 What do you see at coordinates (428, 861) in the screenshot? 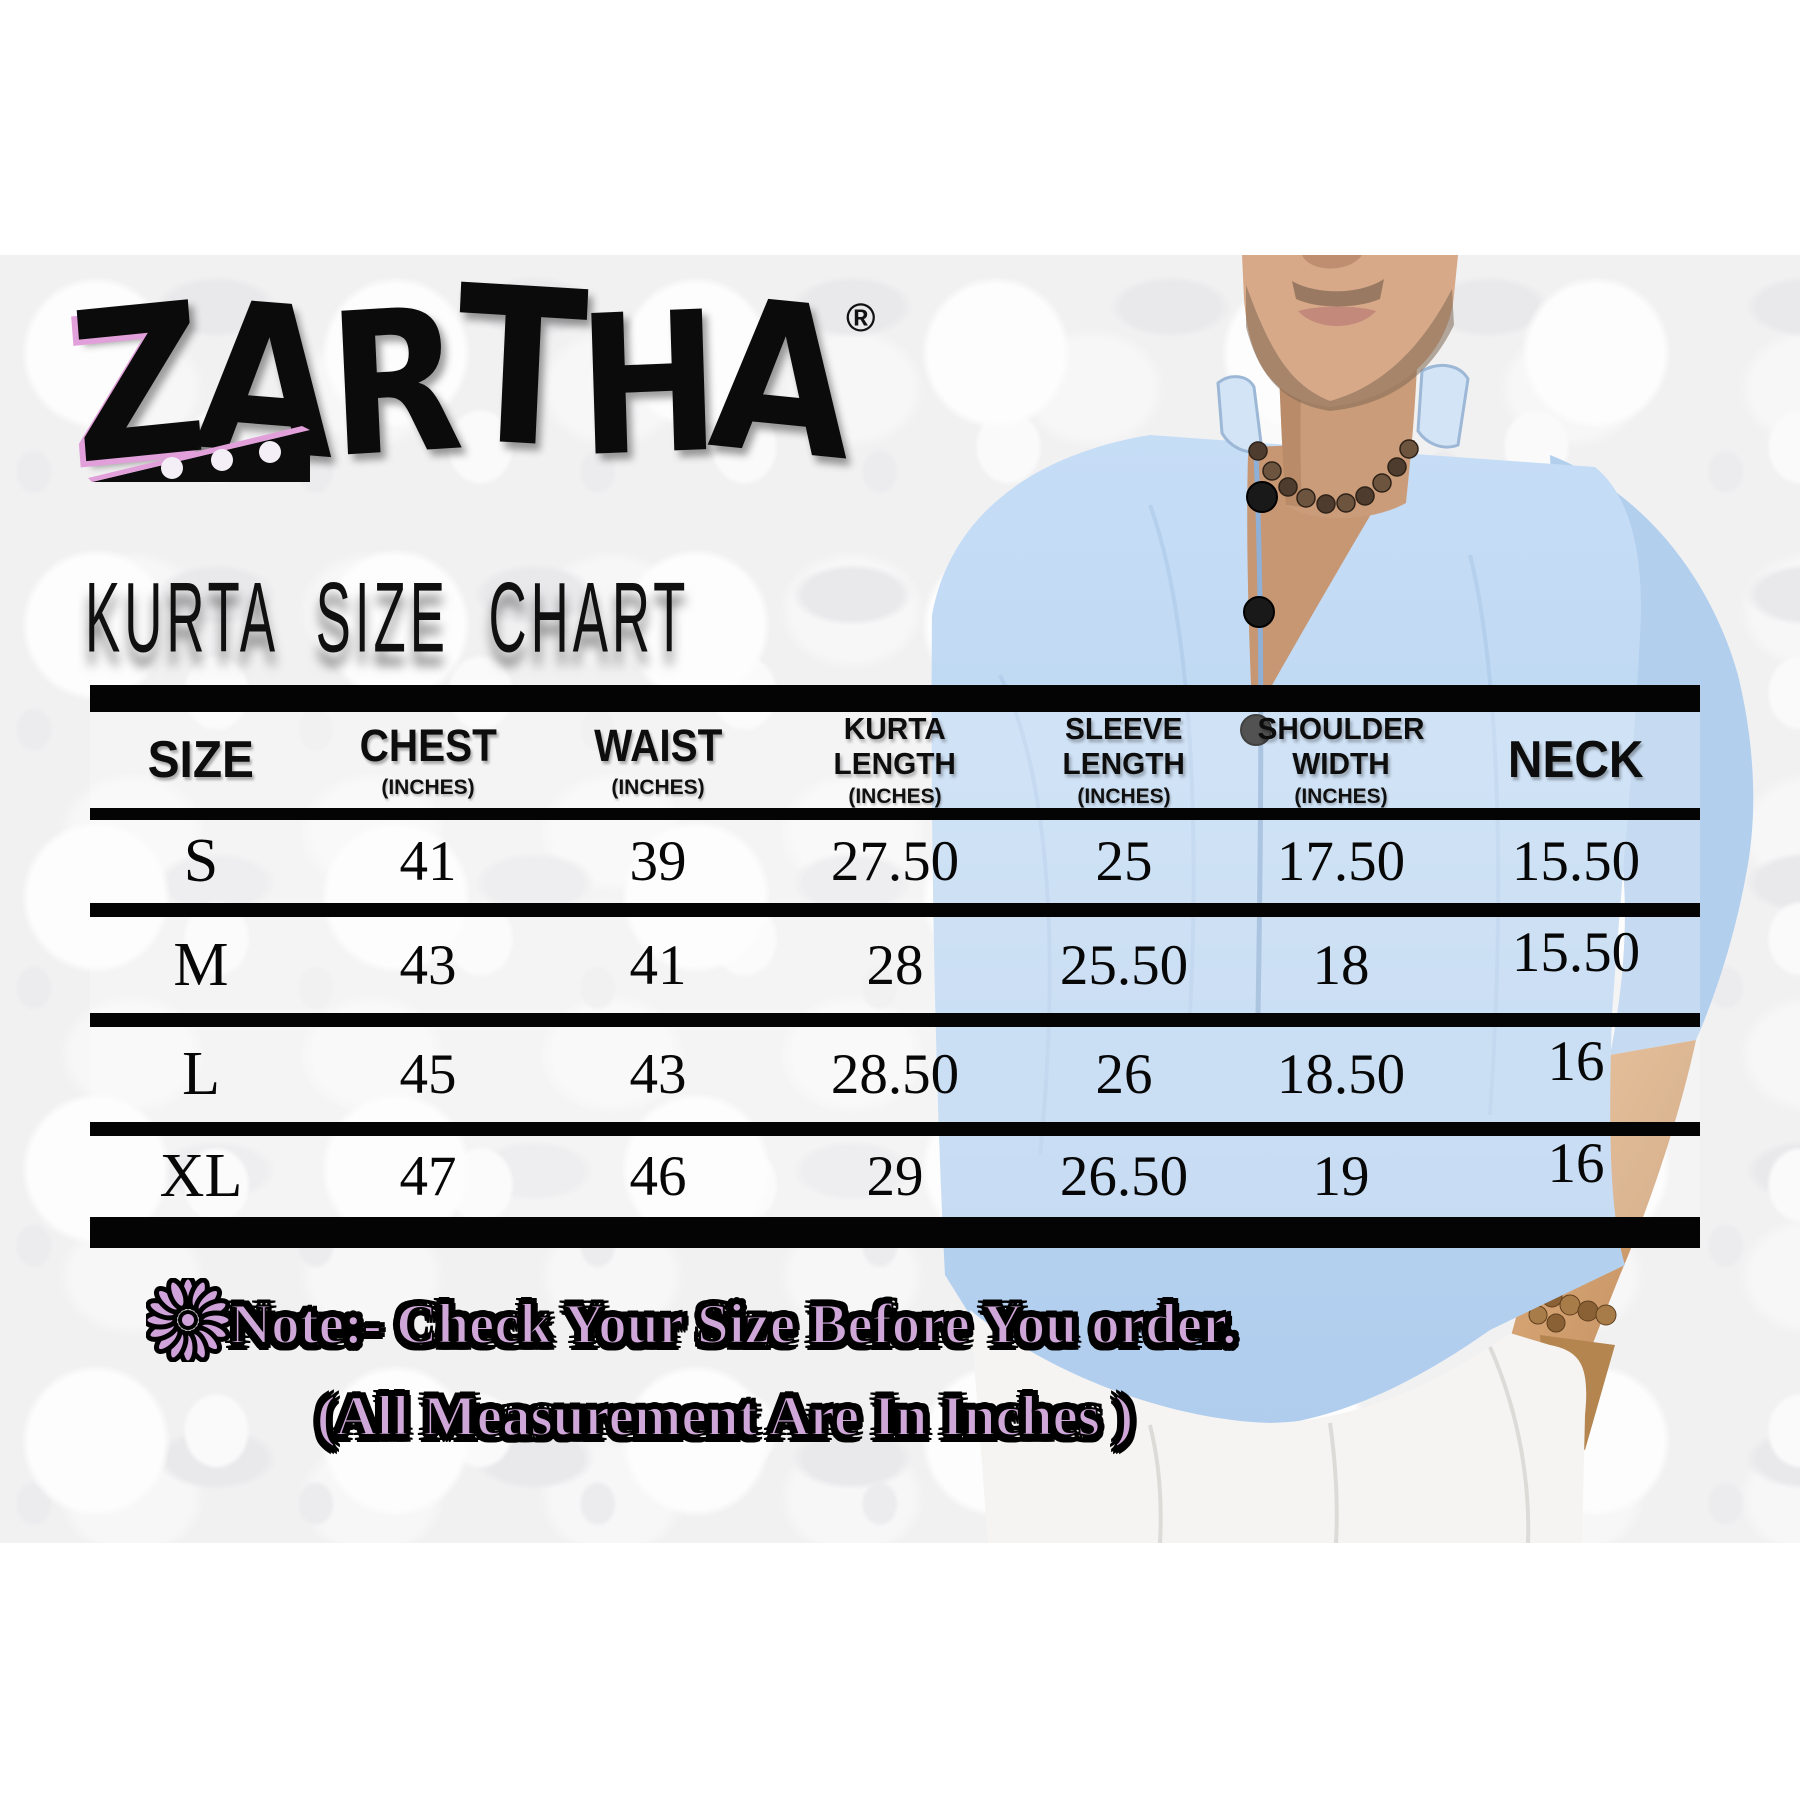
I see `chest-value: 41` at bounding box center [428, 861].